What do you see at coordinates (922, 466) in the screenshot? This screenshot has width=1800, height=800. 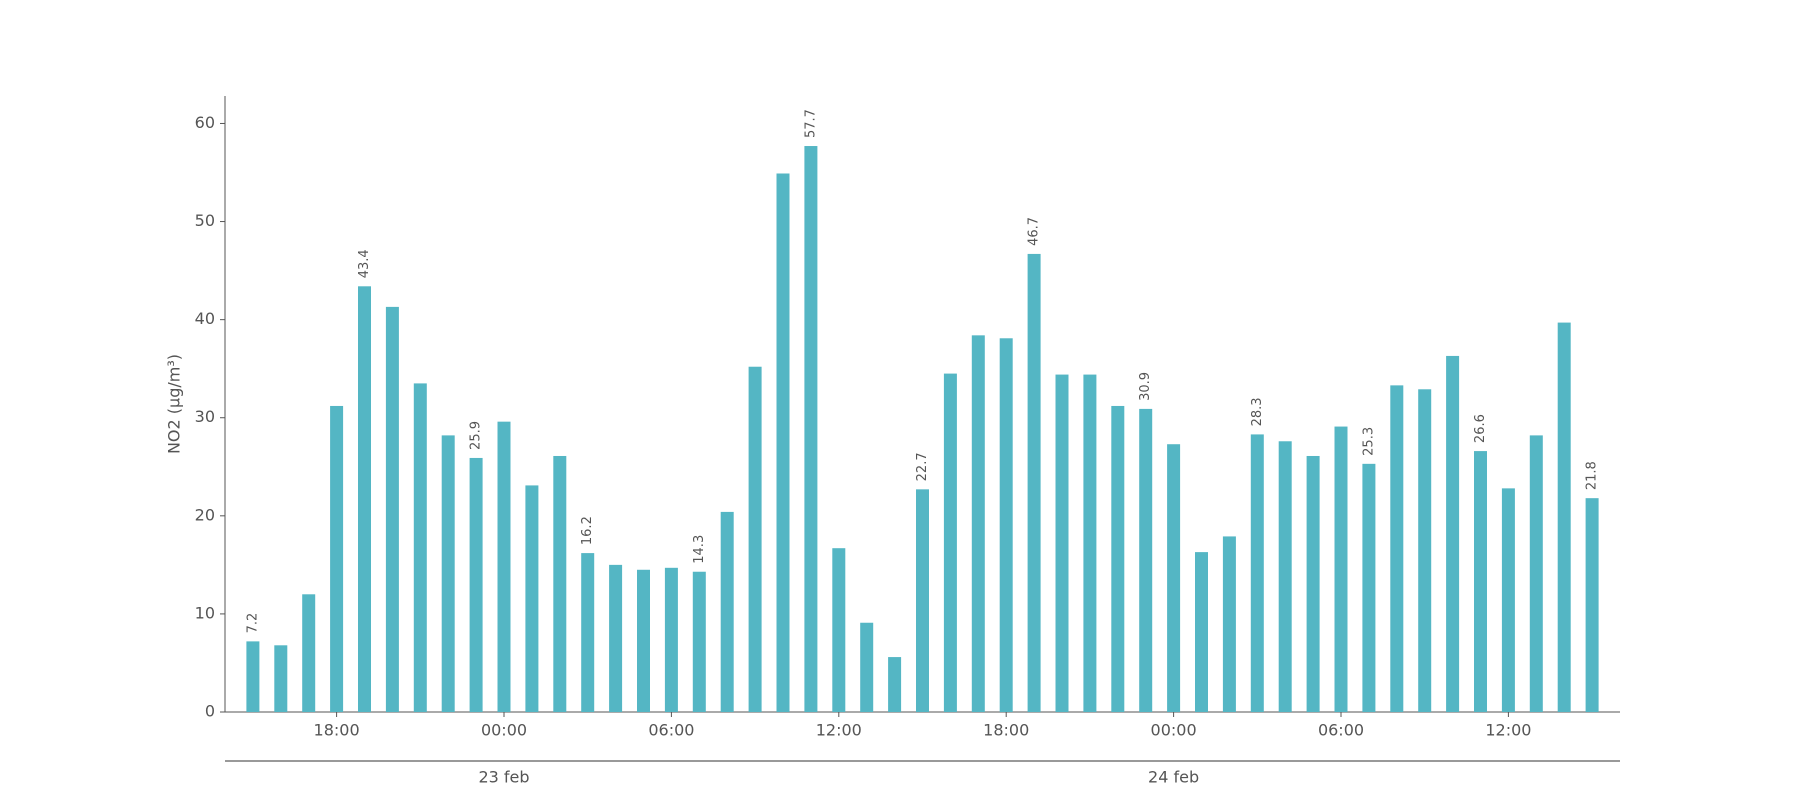 I see `value-label: 22.7` at bounding box center [922, 466].